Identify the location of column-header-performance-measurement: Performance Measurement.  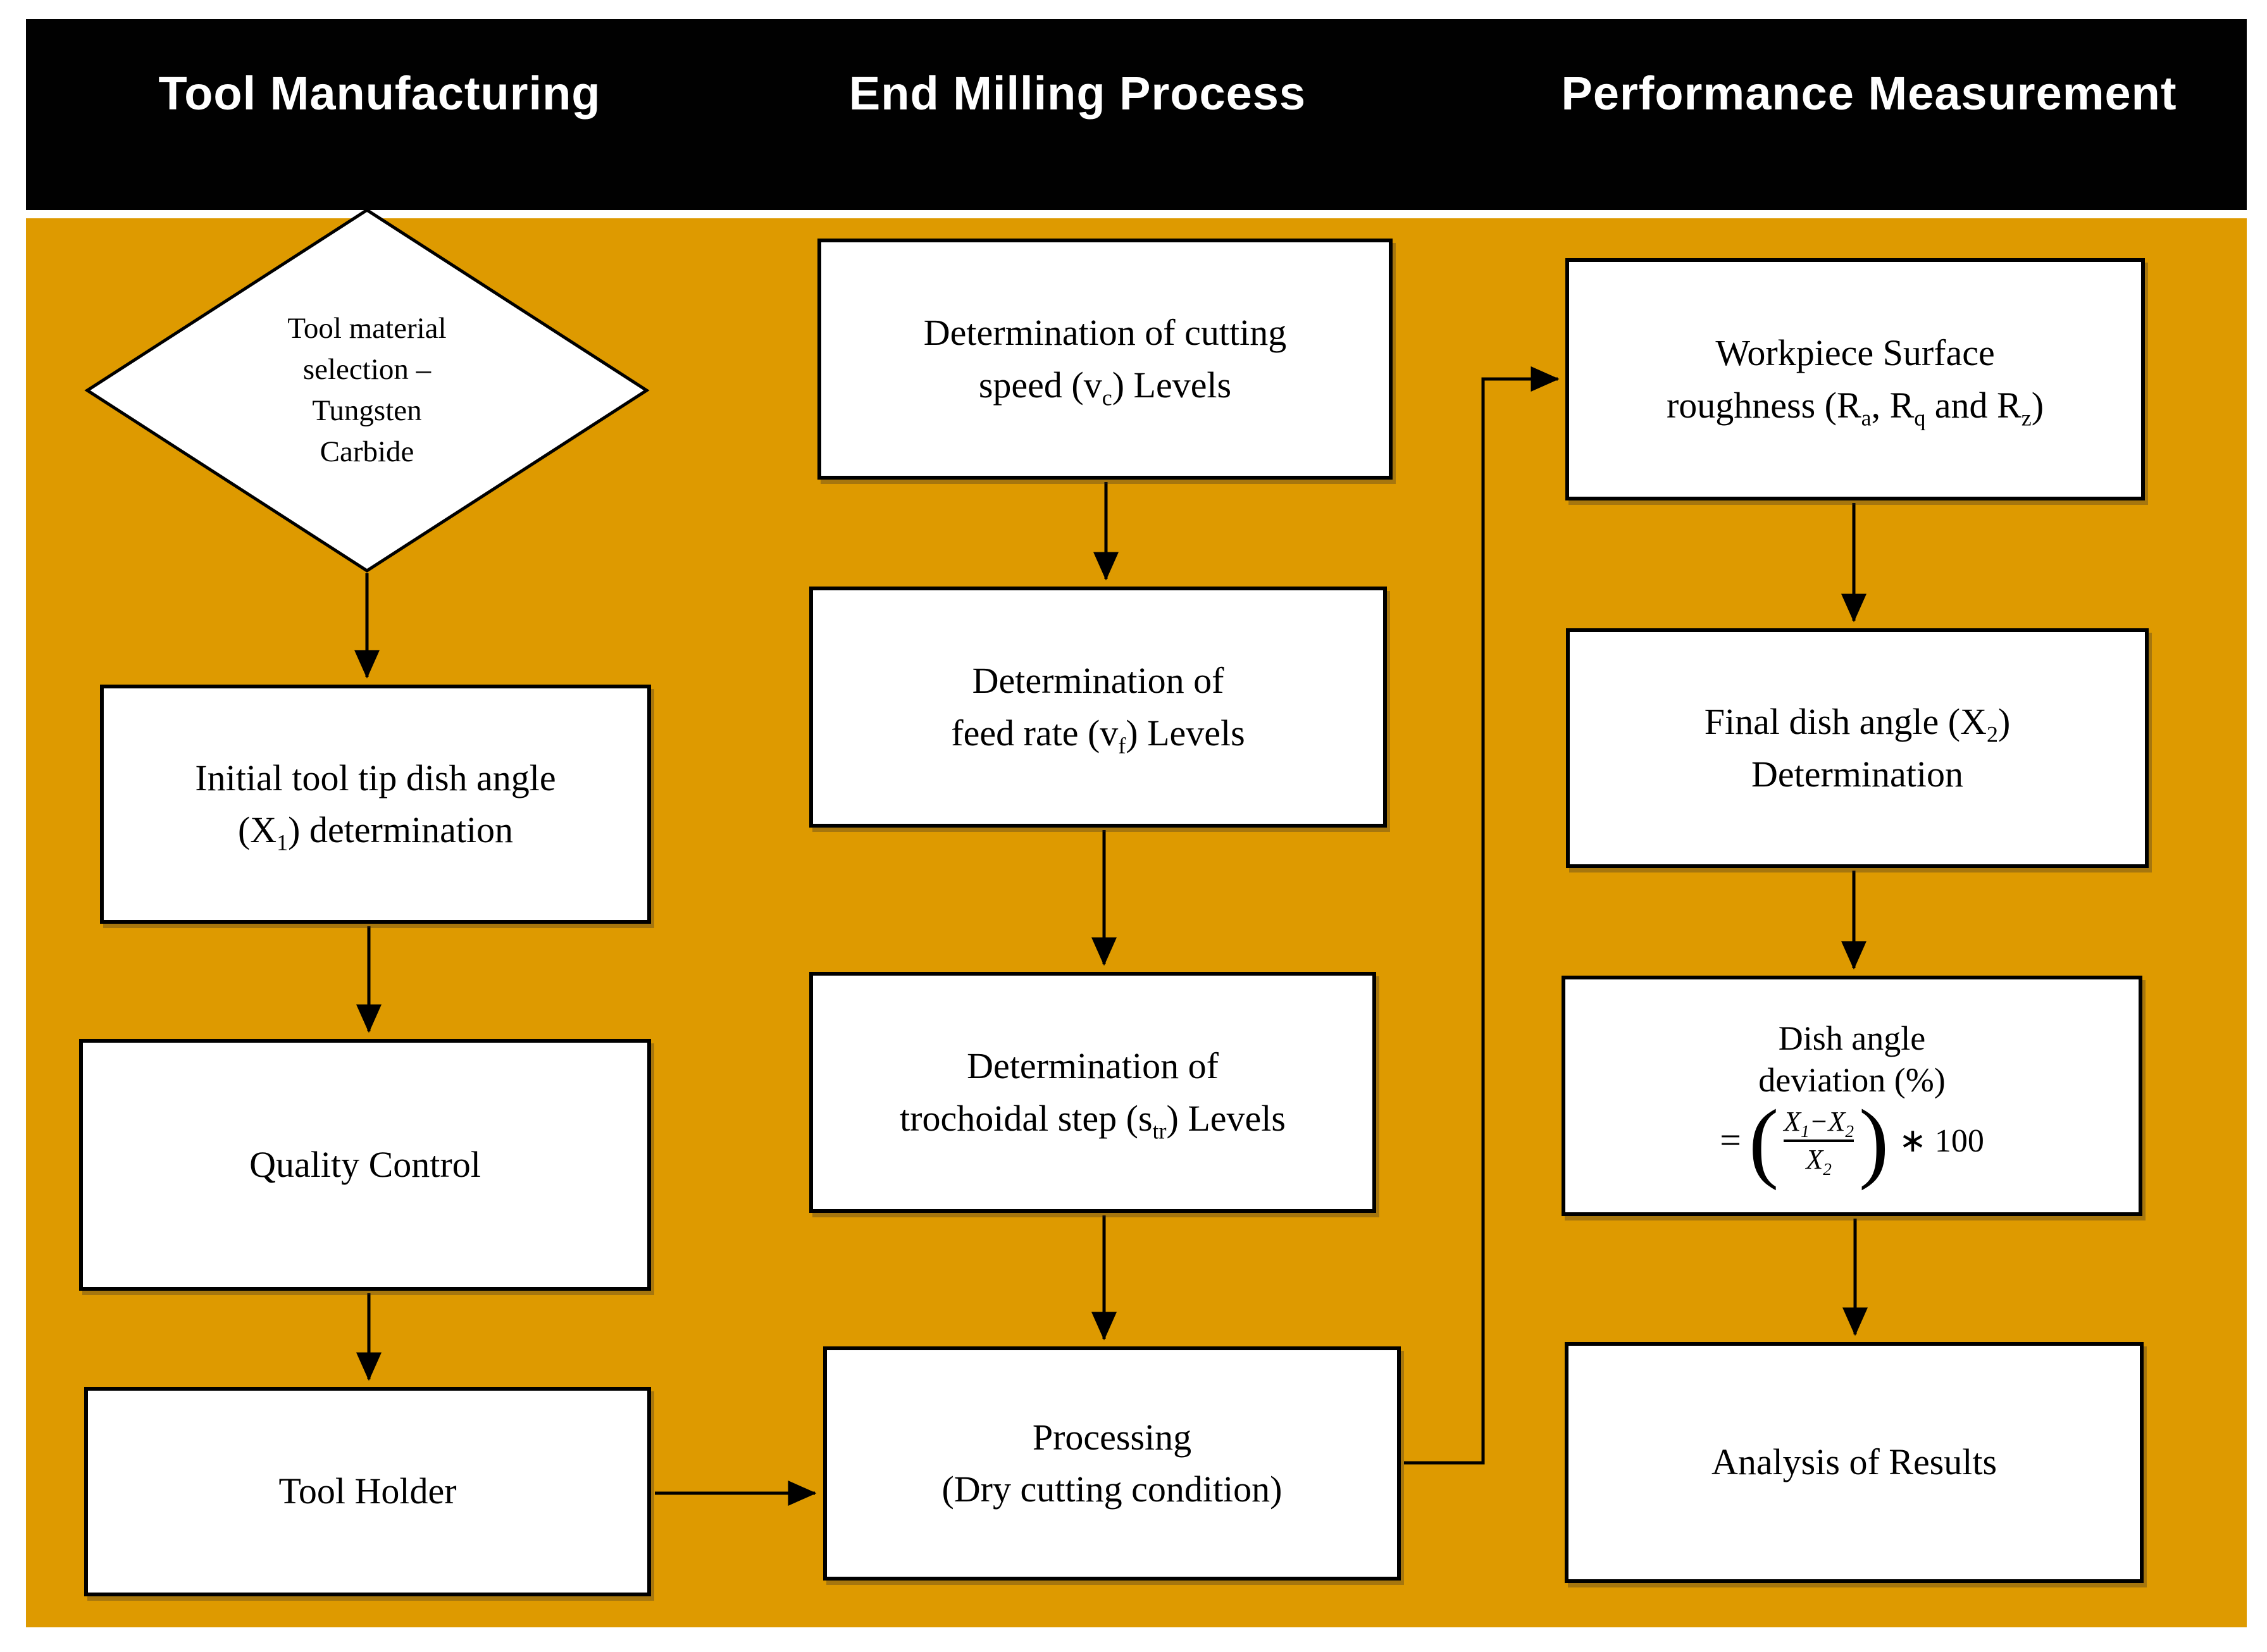
(1869, 93).